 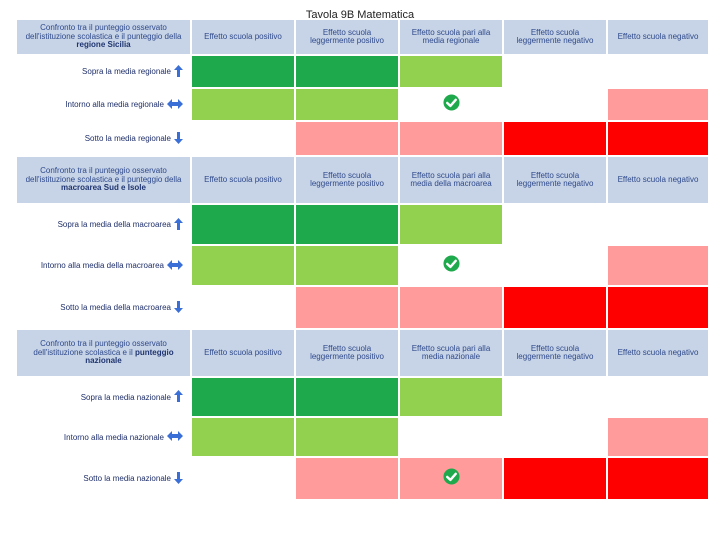 I want to click on row-label: Intorno alla media della macroarea, so click(x=104, y=266).